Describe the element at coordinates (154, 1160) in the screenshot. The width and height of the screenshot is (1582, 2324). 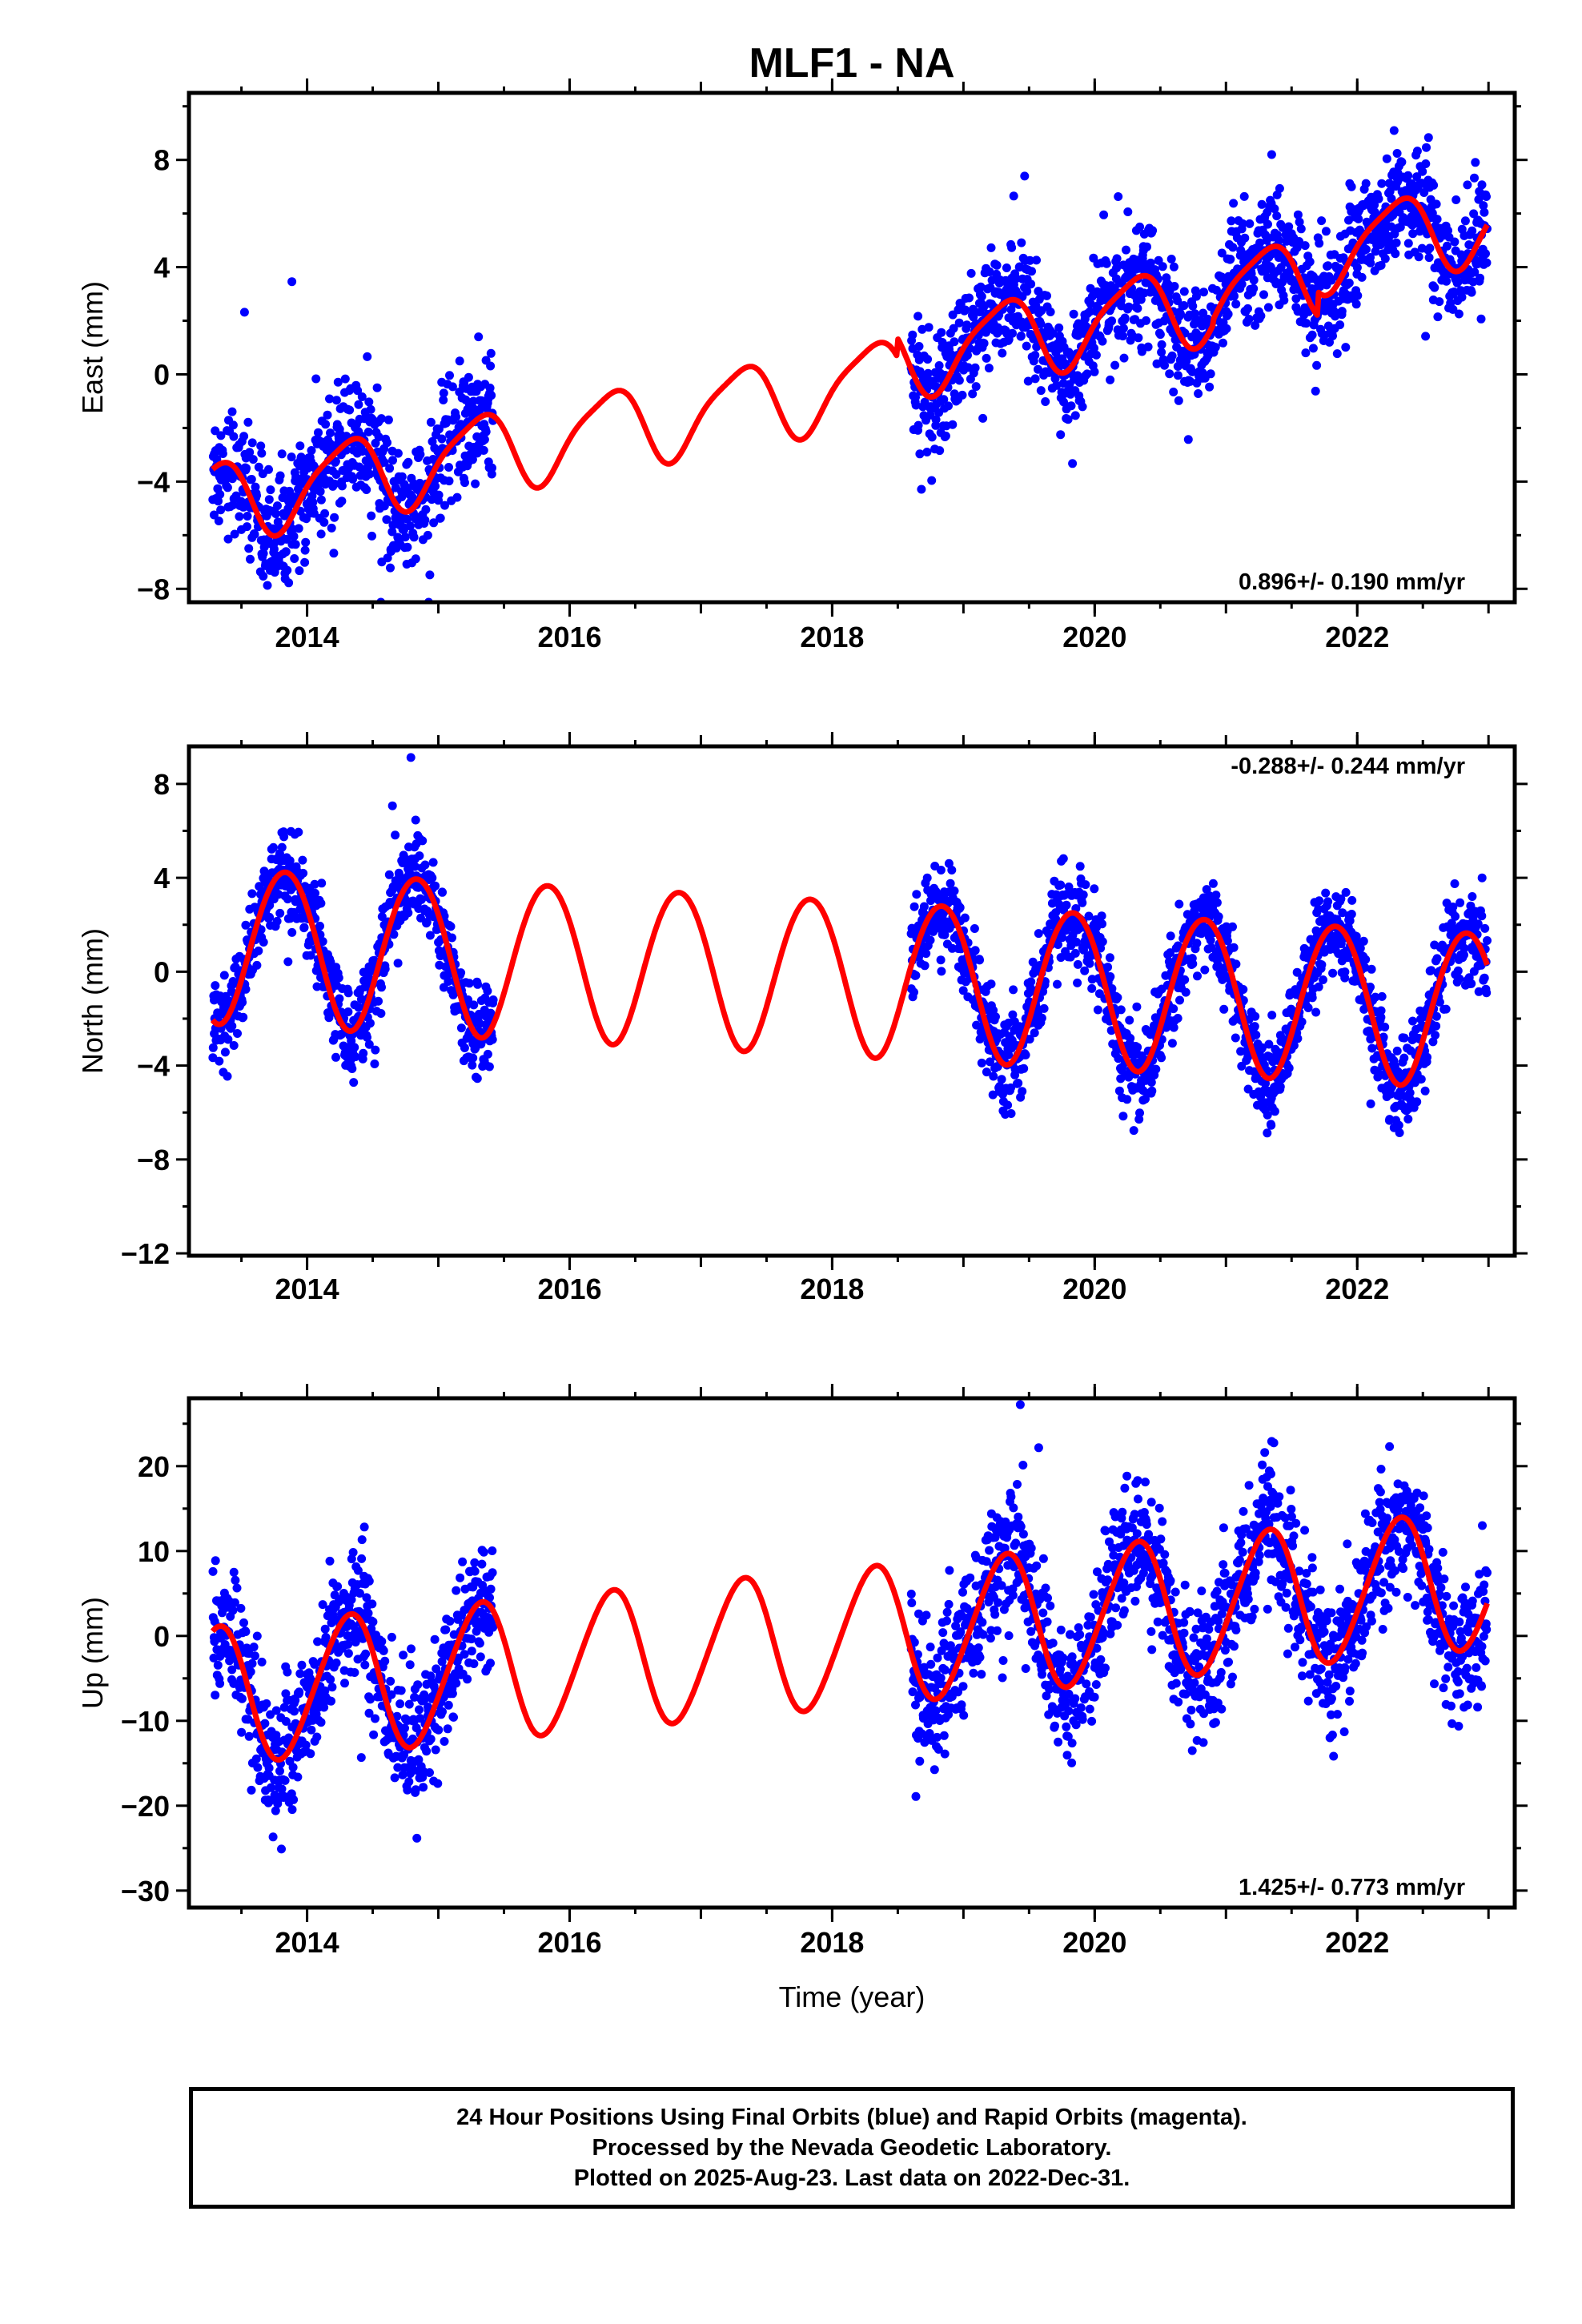
I see `y-tick-label: −8` at that location.